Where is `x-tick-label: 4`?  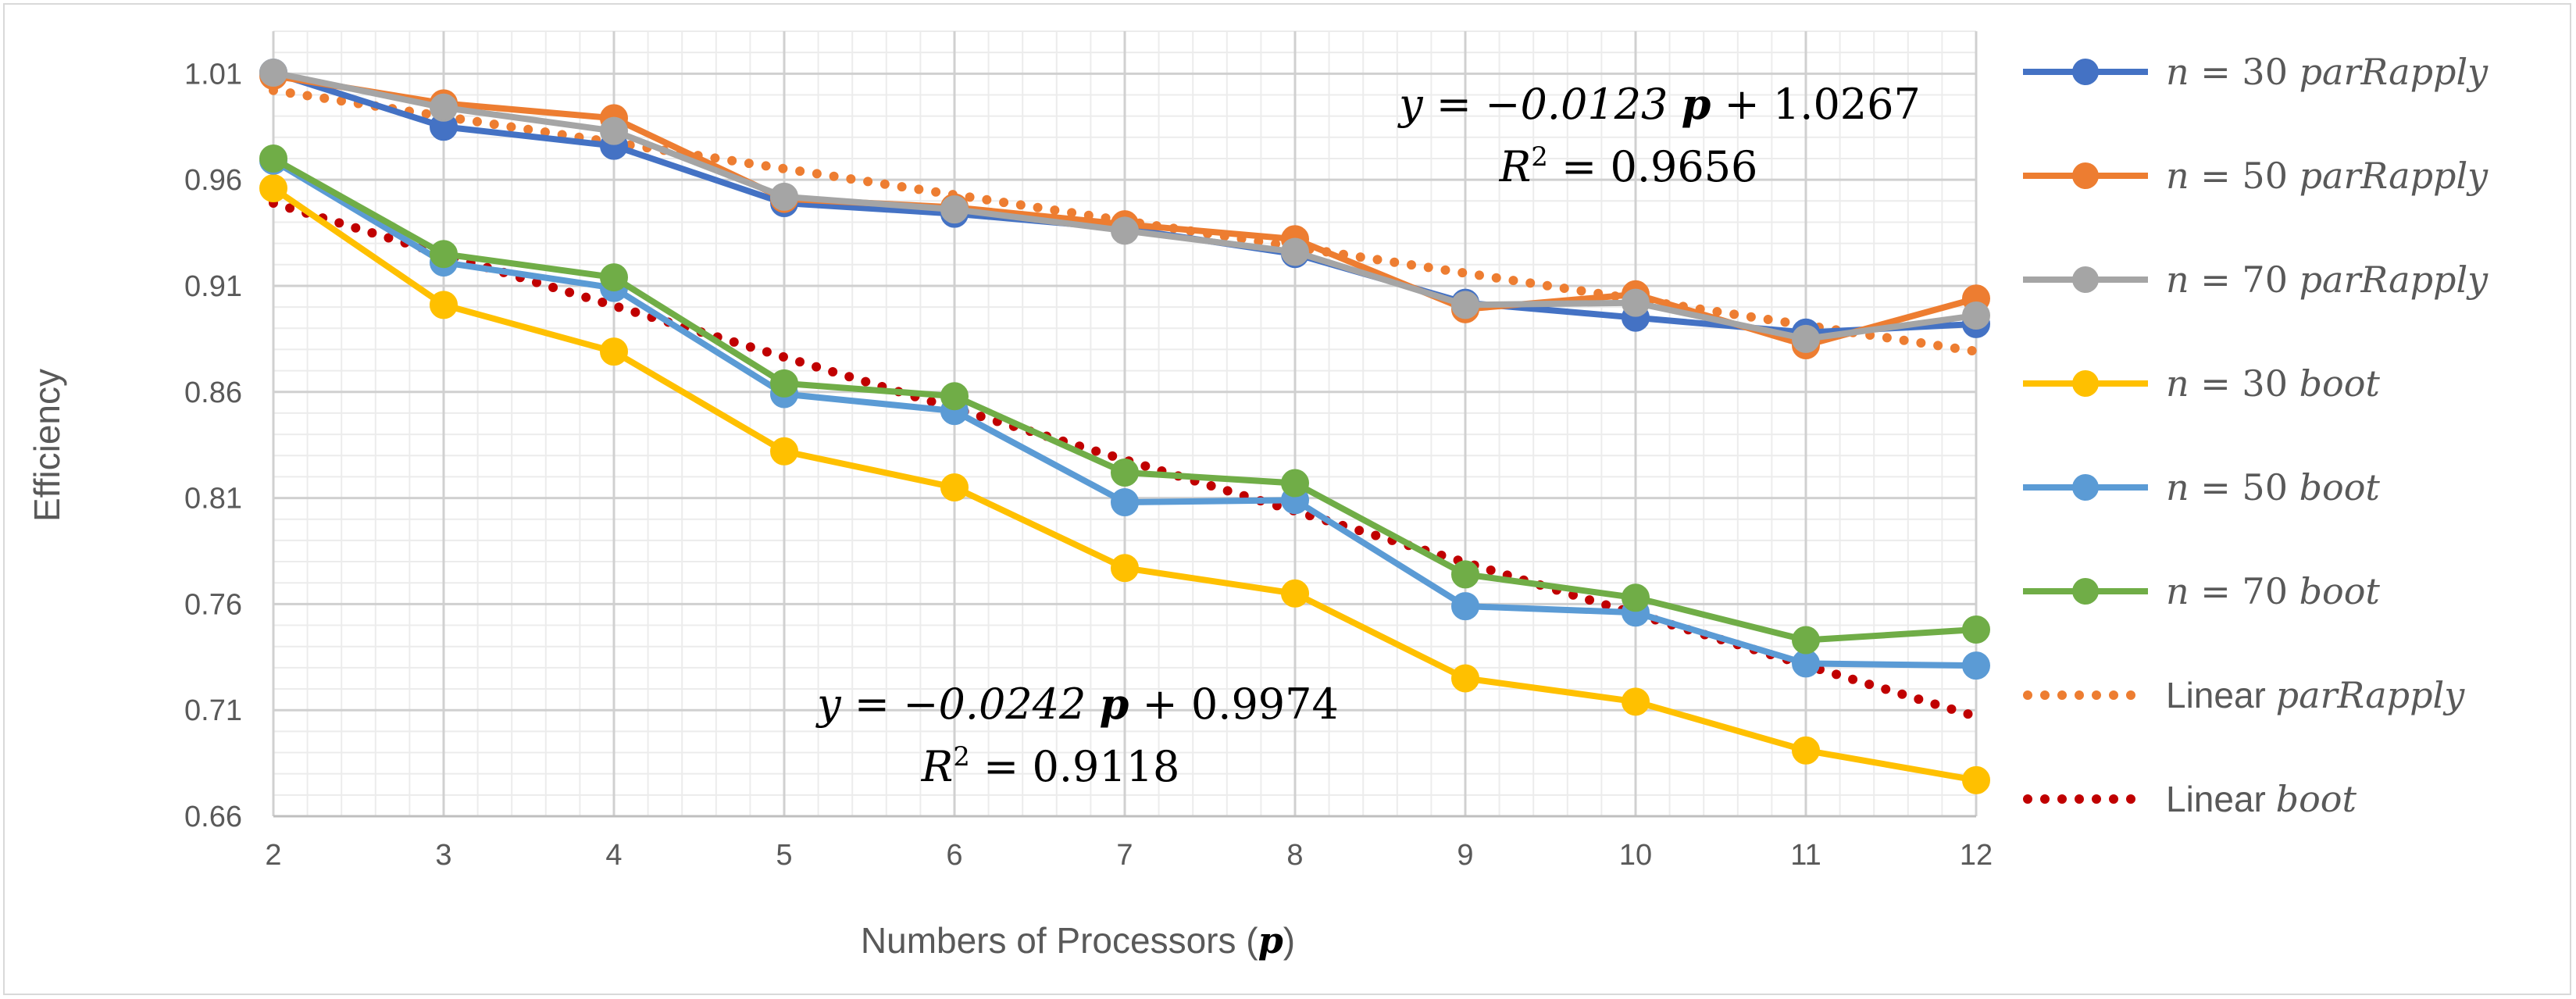
x-tick-label: 4 is located at coordinates (613, 855).